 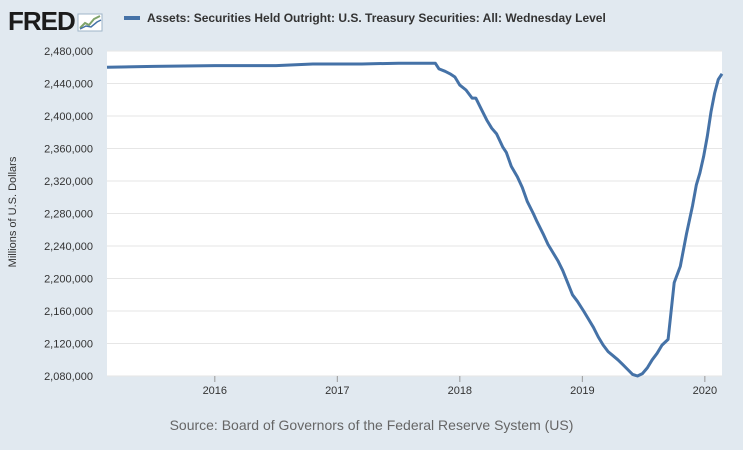 I want to click on y-tick-label: 2,400,000, so click(x=68, y=117).